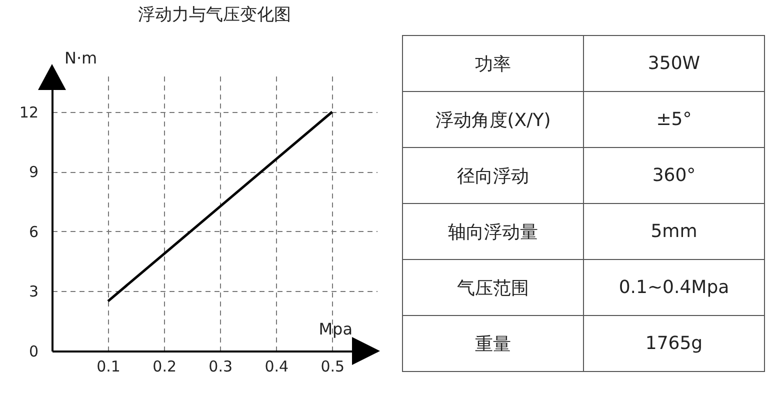 The height and width of the screenshot is (411, 777). I want to click on text: 0.1~0.4Mpa, so click(674, 288).